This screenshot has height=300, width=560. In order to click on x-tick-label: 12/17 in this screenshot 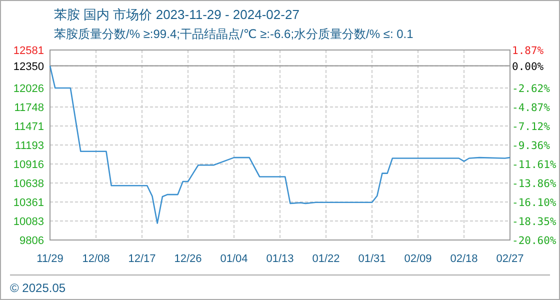, I will do `click(142, 259)`.